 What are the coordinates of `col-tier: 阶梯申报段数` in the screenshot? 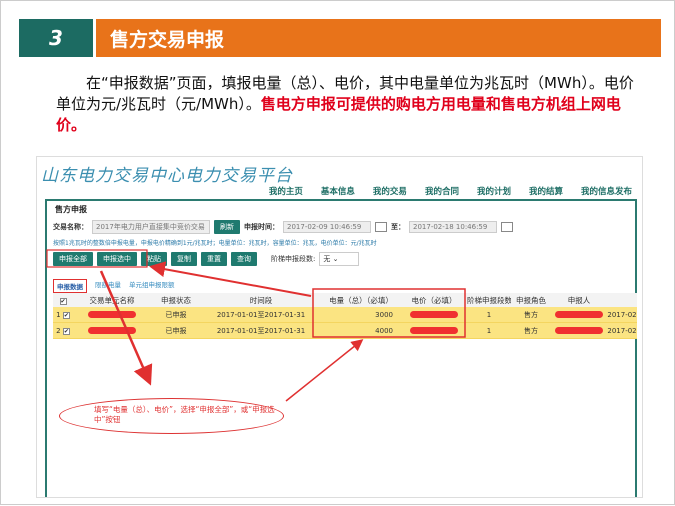 It's located at (489, 300).